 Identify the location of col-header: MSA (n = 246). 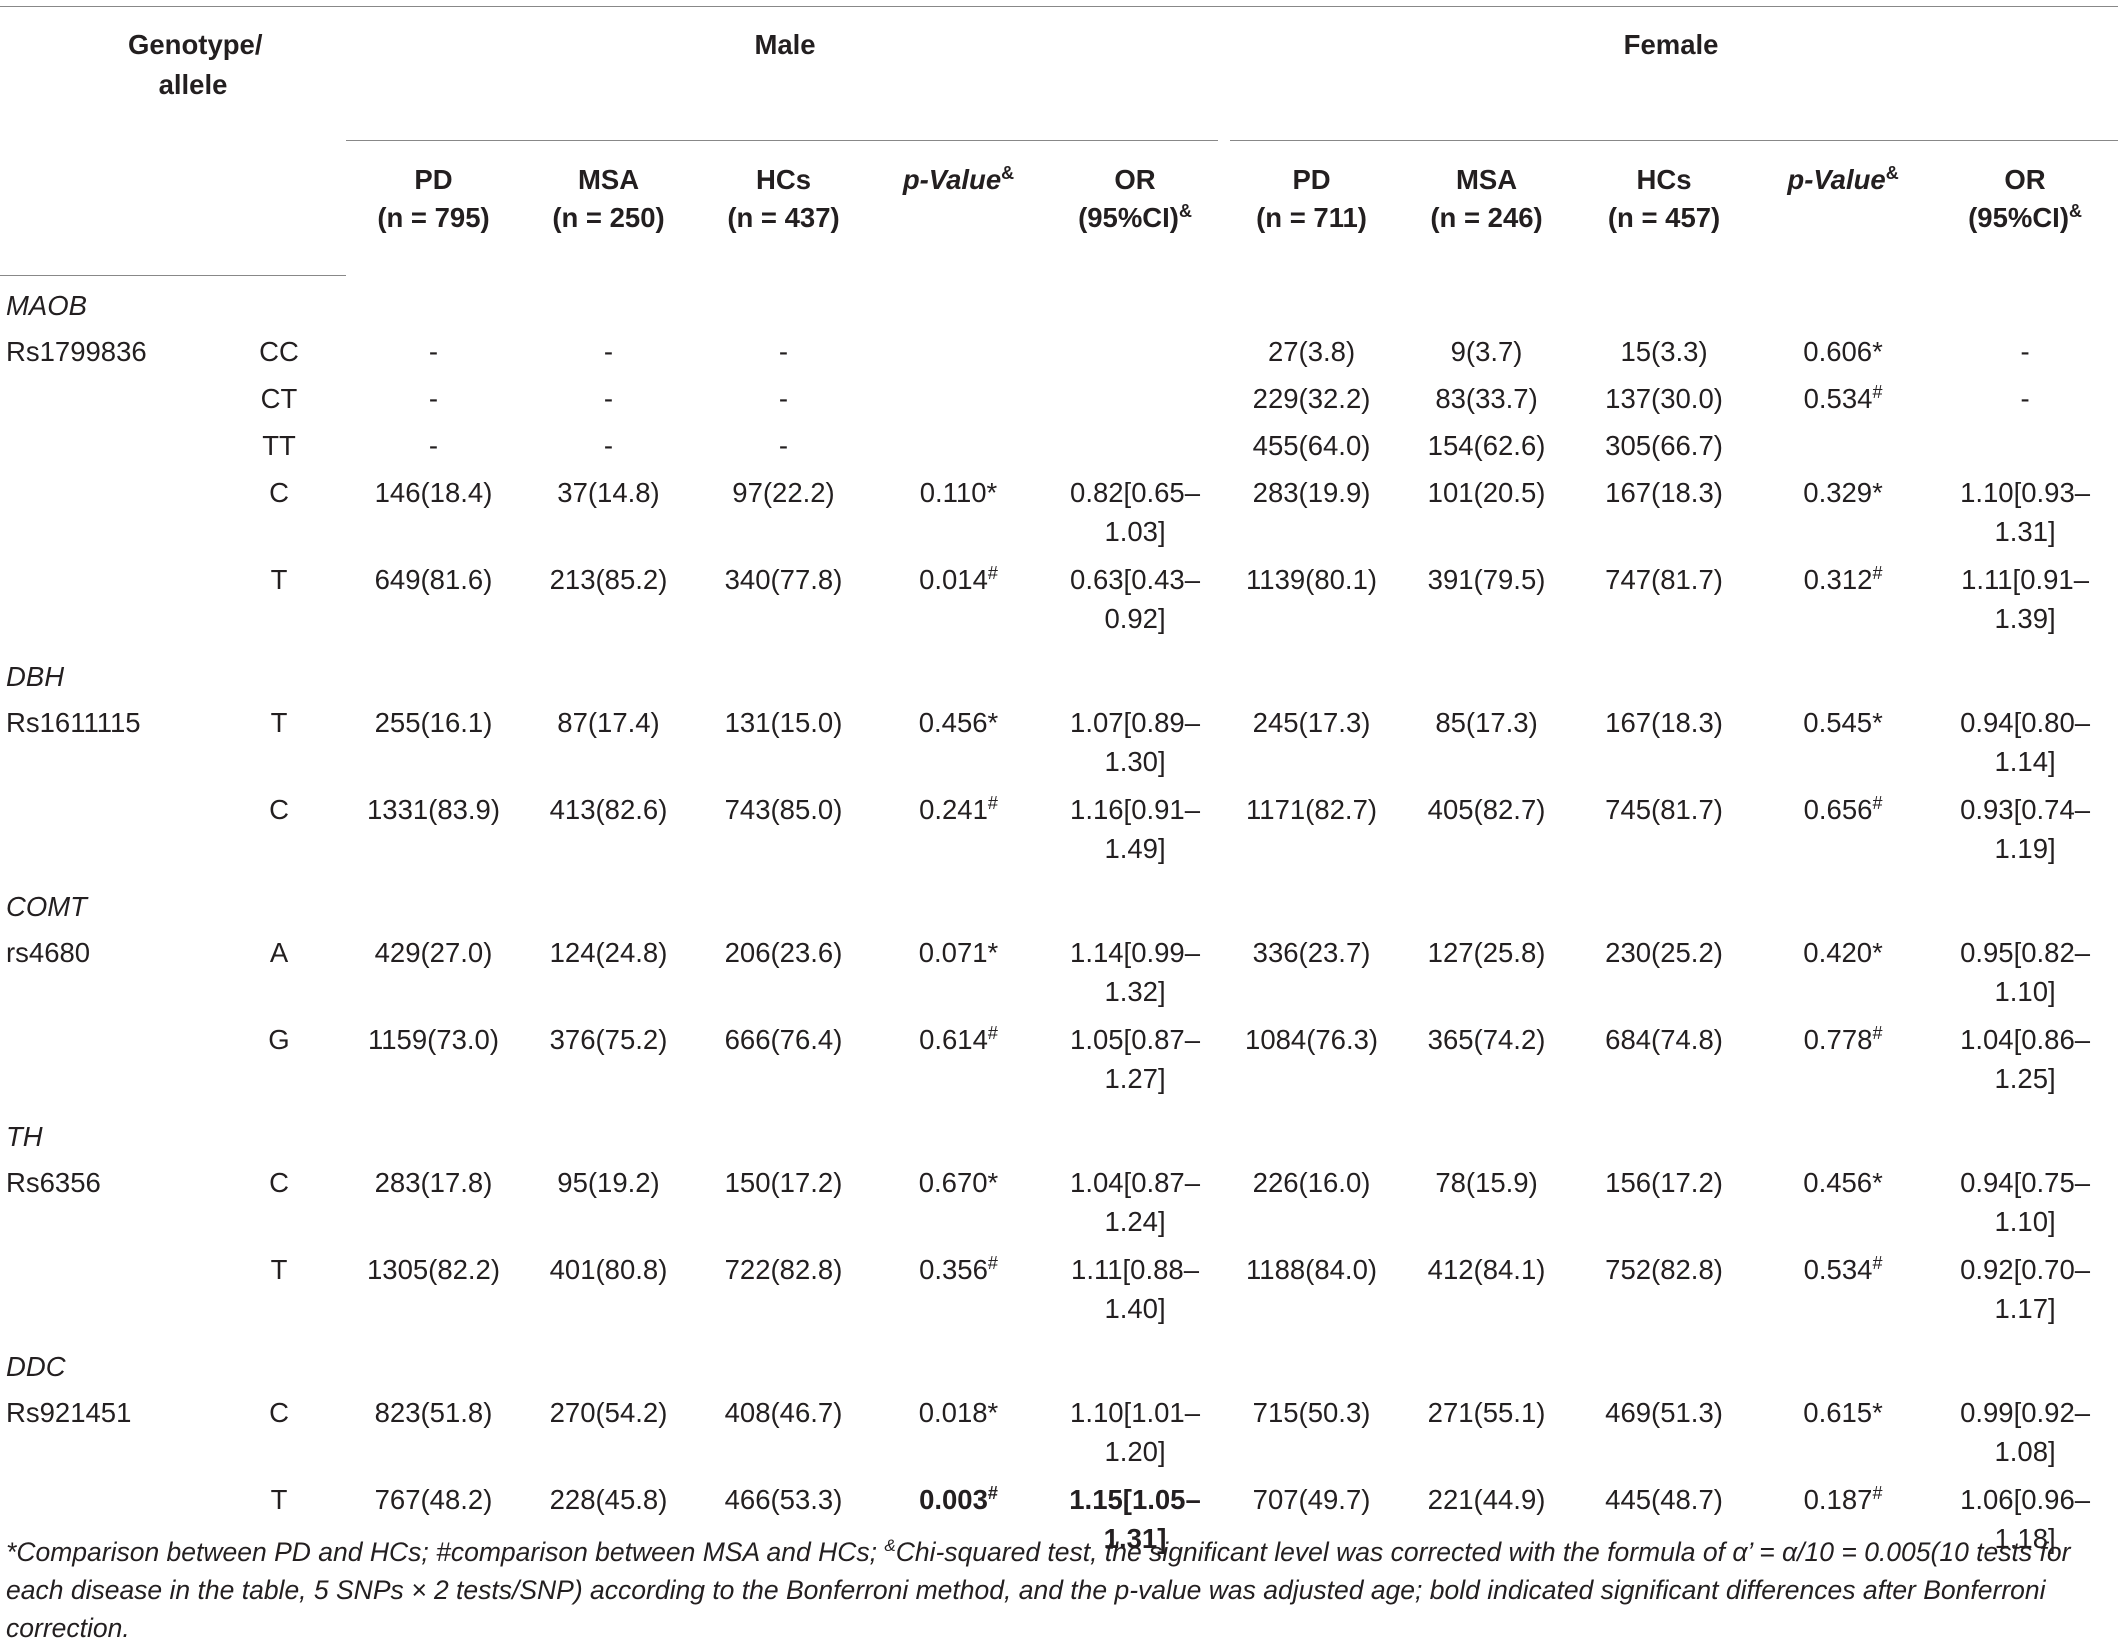
(1486, 198).